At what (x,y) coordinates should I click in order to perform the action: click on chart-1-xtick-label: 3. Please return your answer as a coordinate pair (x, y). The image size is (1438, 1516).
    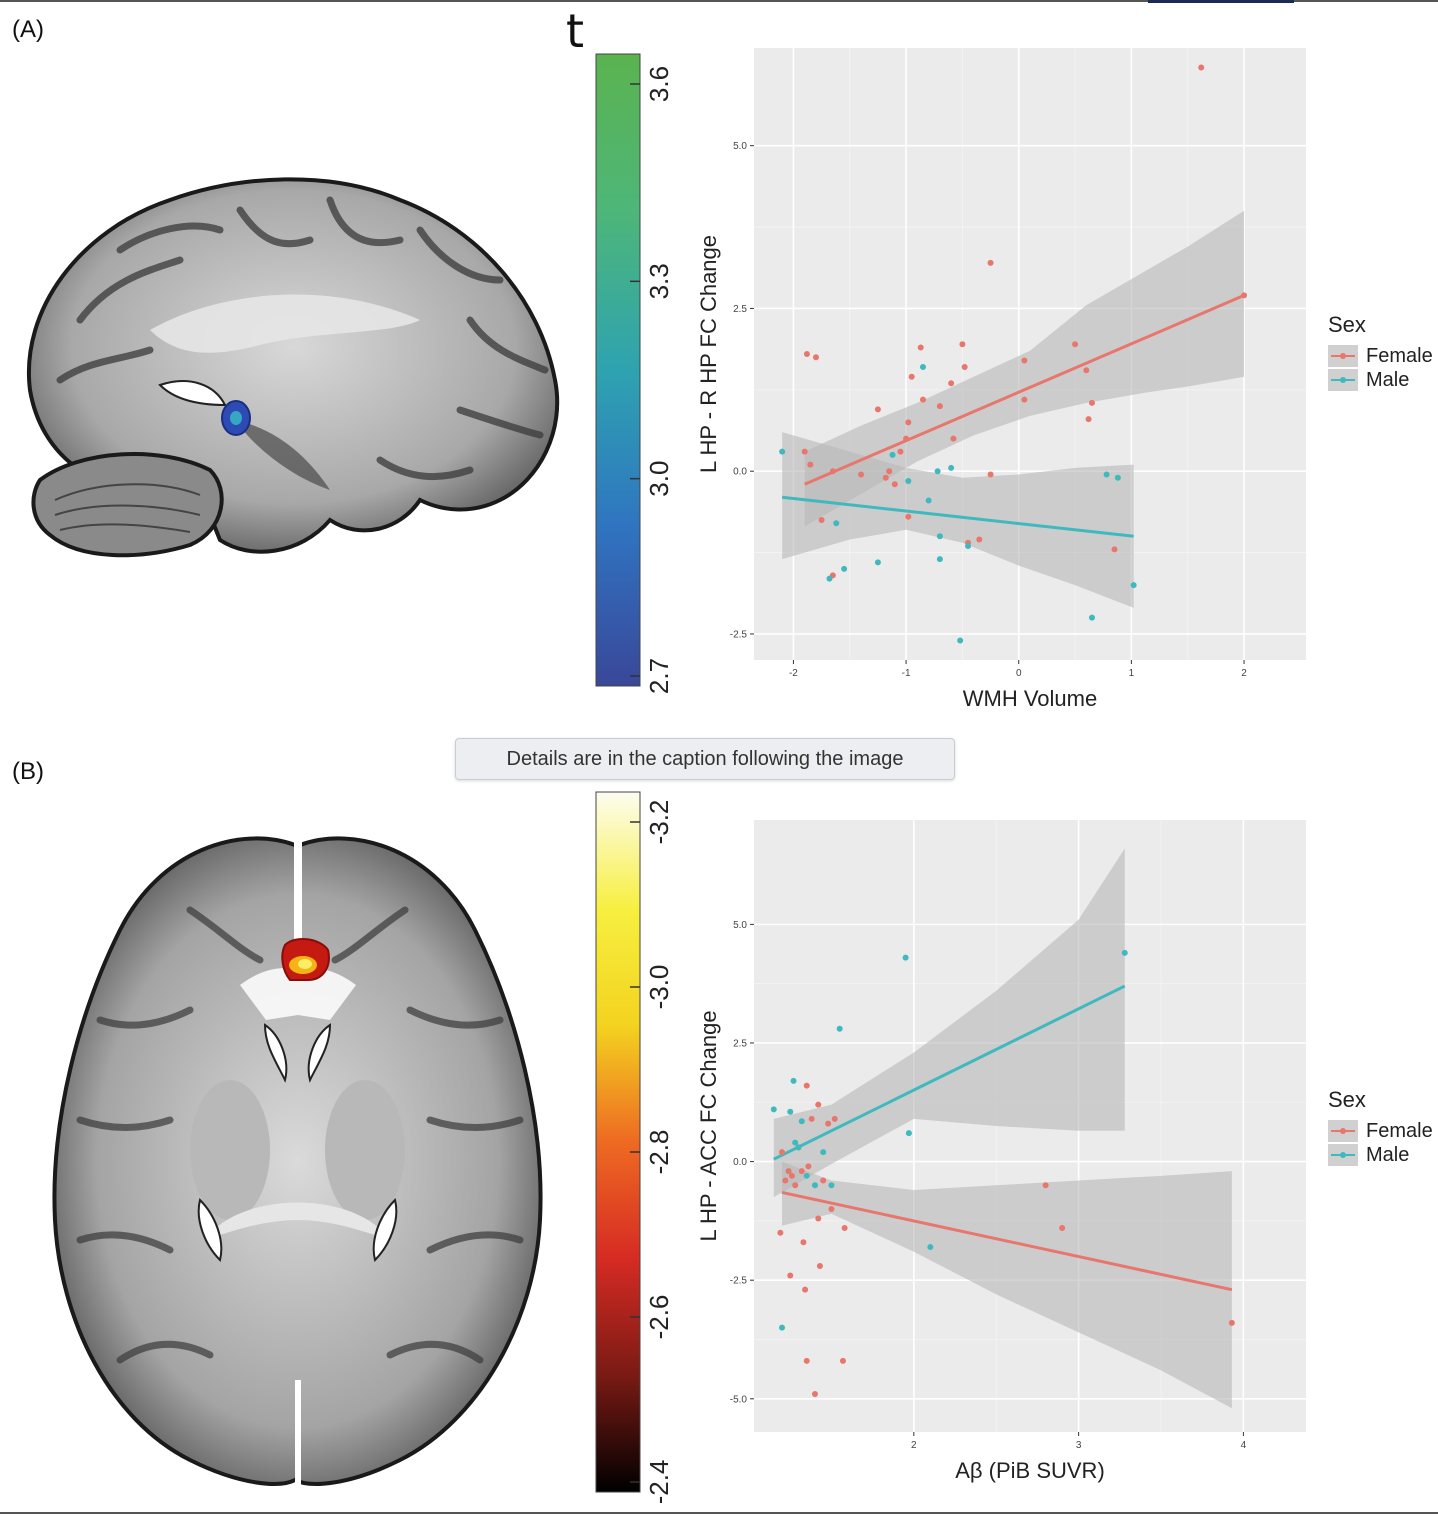
    Looking at the image, I should click on (1079, 1445).